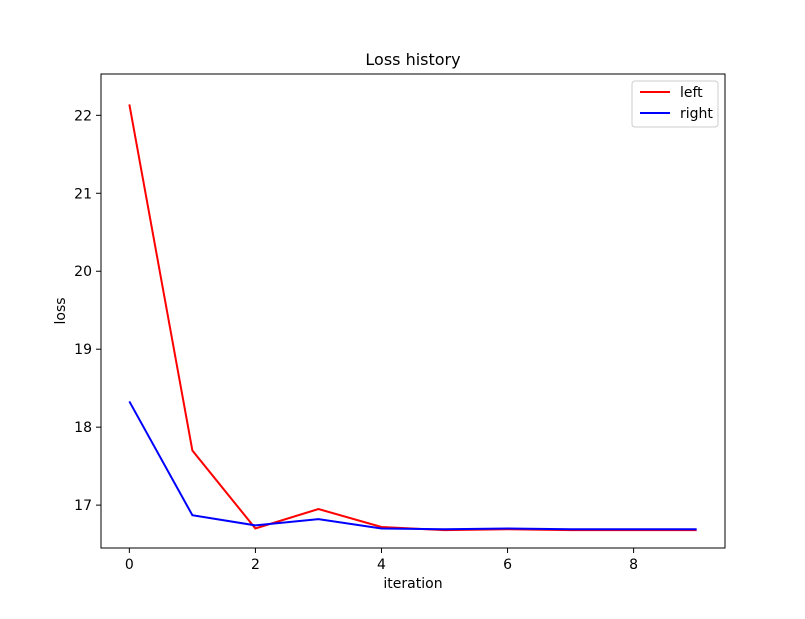 The height and width of the screenshot is (619, 805). What do you see at coordinates (61, 310) in the screenshot?
I see `y-axis-label: loss` at bounding box center [61, 310].